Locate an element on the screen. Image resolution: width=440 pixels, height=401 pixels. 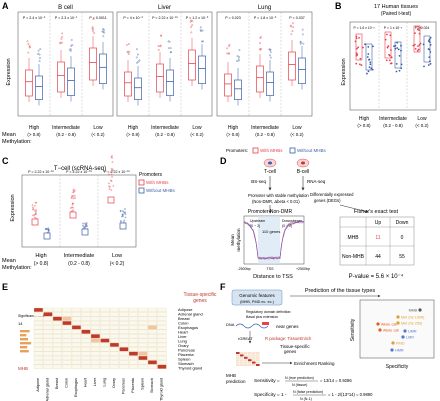
specificity-denominator: N (N-1) is located at coordinates (306, 399).